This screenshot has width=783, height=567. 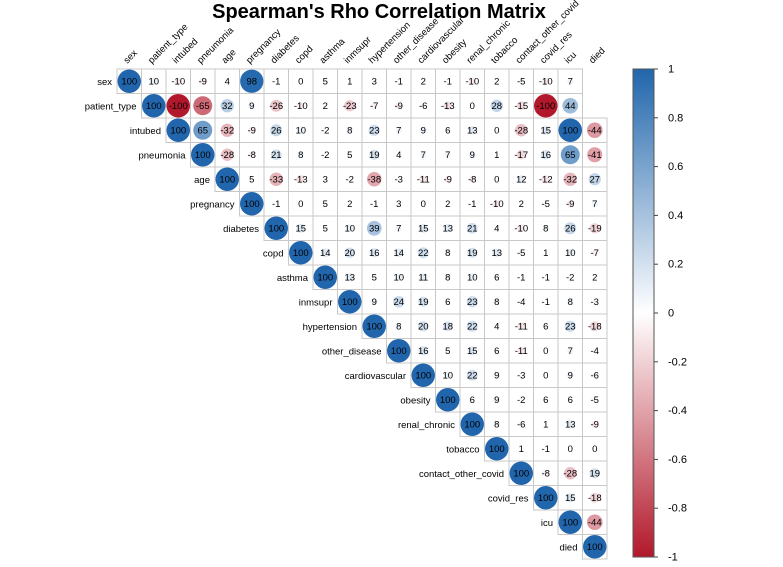 What do you see at coordinates (349, 253) in the screenshot?
I see `correlation-value: 20` at bounding box center [349, 253].